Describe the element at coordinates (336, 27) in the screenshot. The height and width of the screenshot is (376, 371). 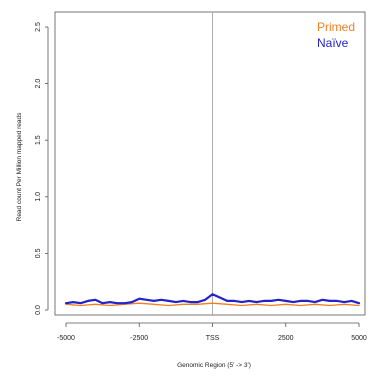
I see `legend-label-primed: Primed` at that location.